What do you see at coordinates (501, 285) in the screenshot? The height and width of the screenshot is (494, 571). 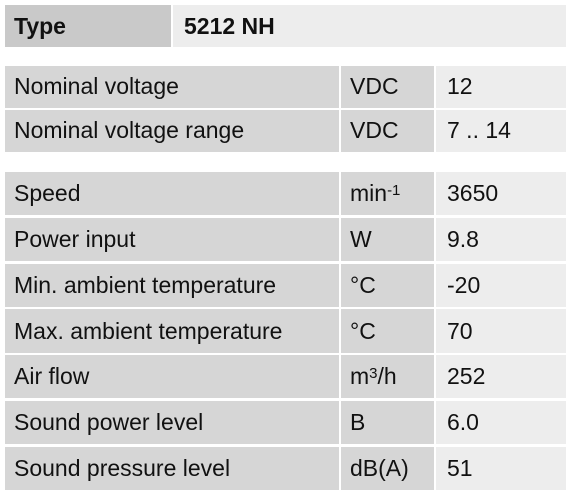 I see `row-value: -20` at bounding box center [501, 285].